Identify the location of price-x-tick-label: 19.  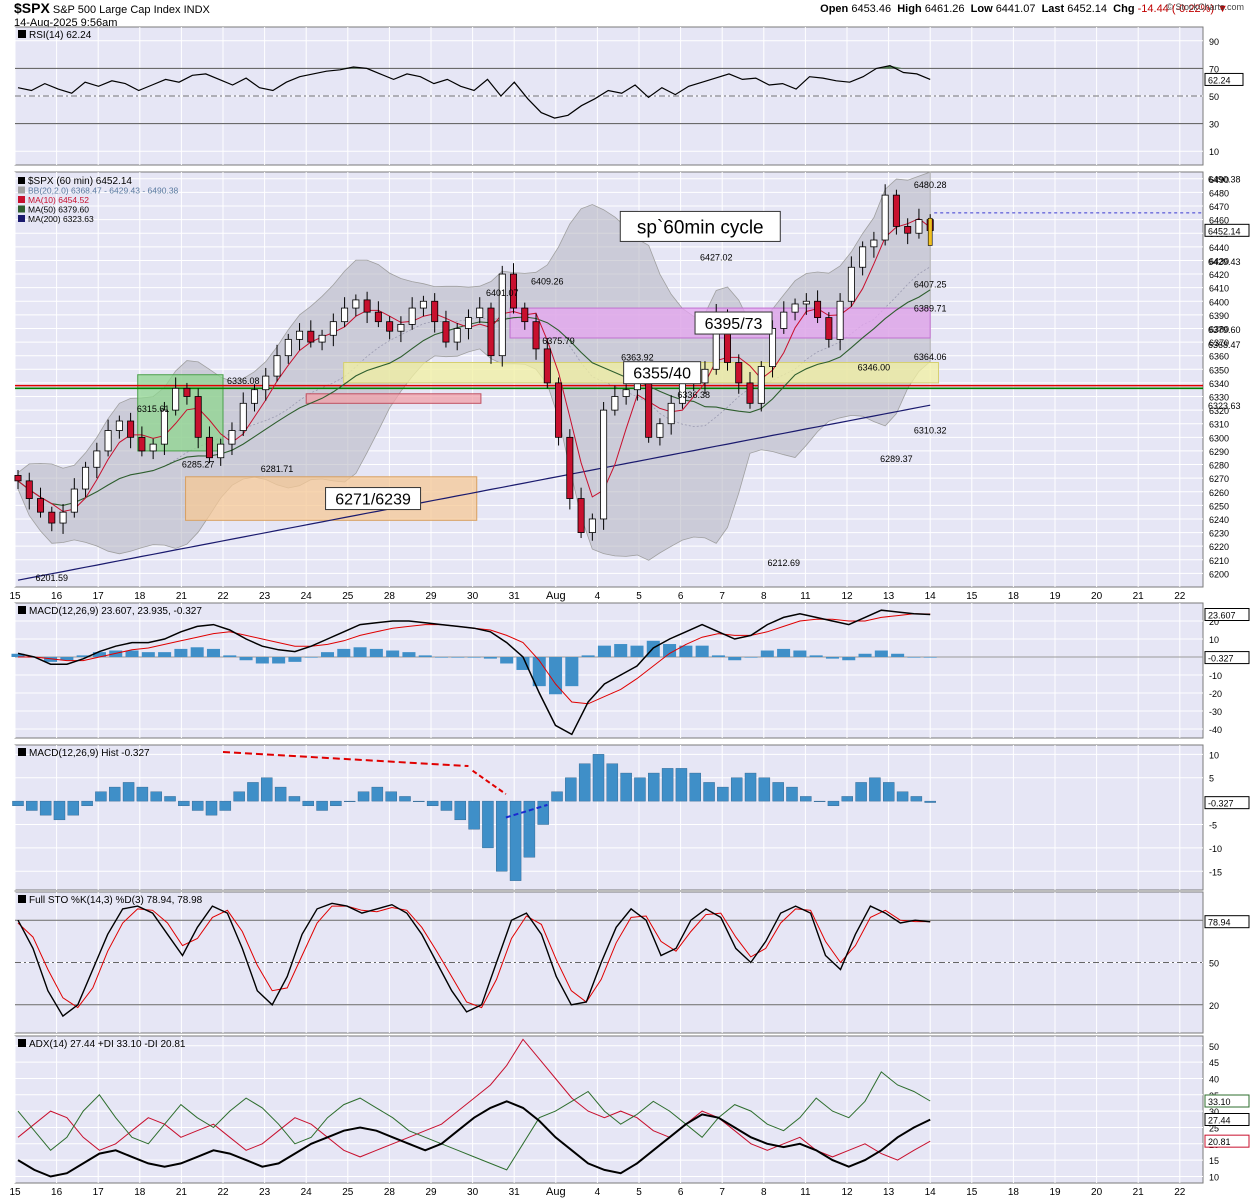
(1055, 596).